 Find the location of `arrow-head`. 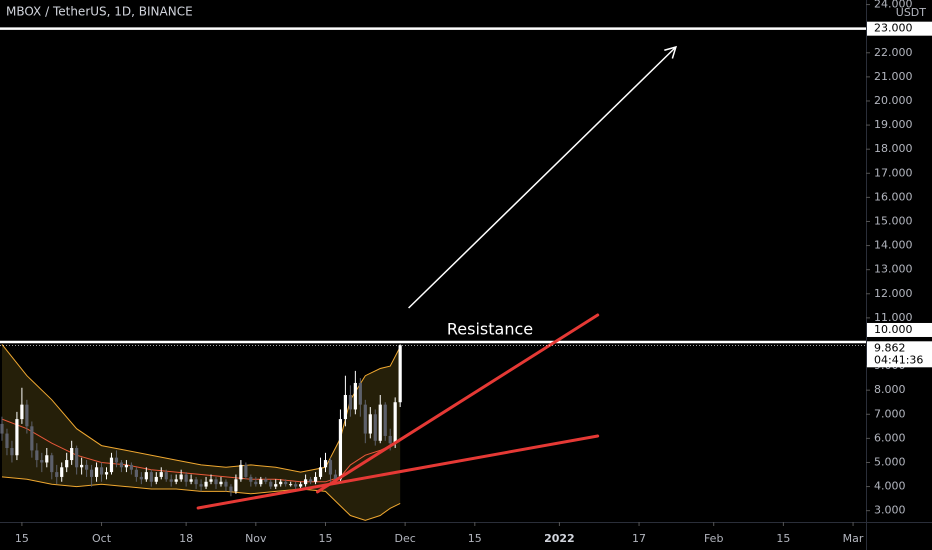

arrow-head is located at coordinates (670, 52).